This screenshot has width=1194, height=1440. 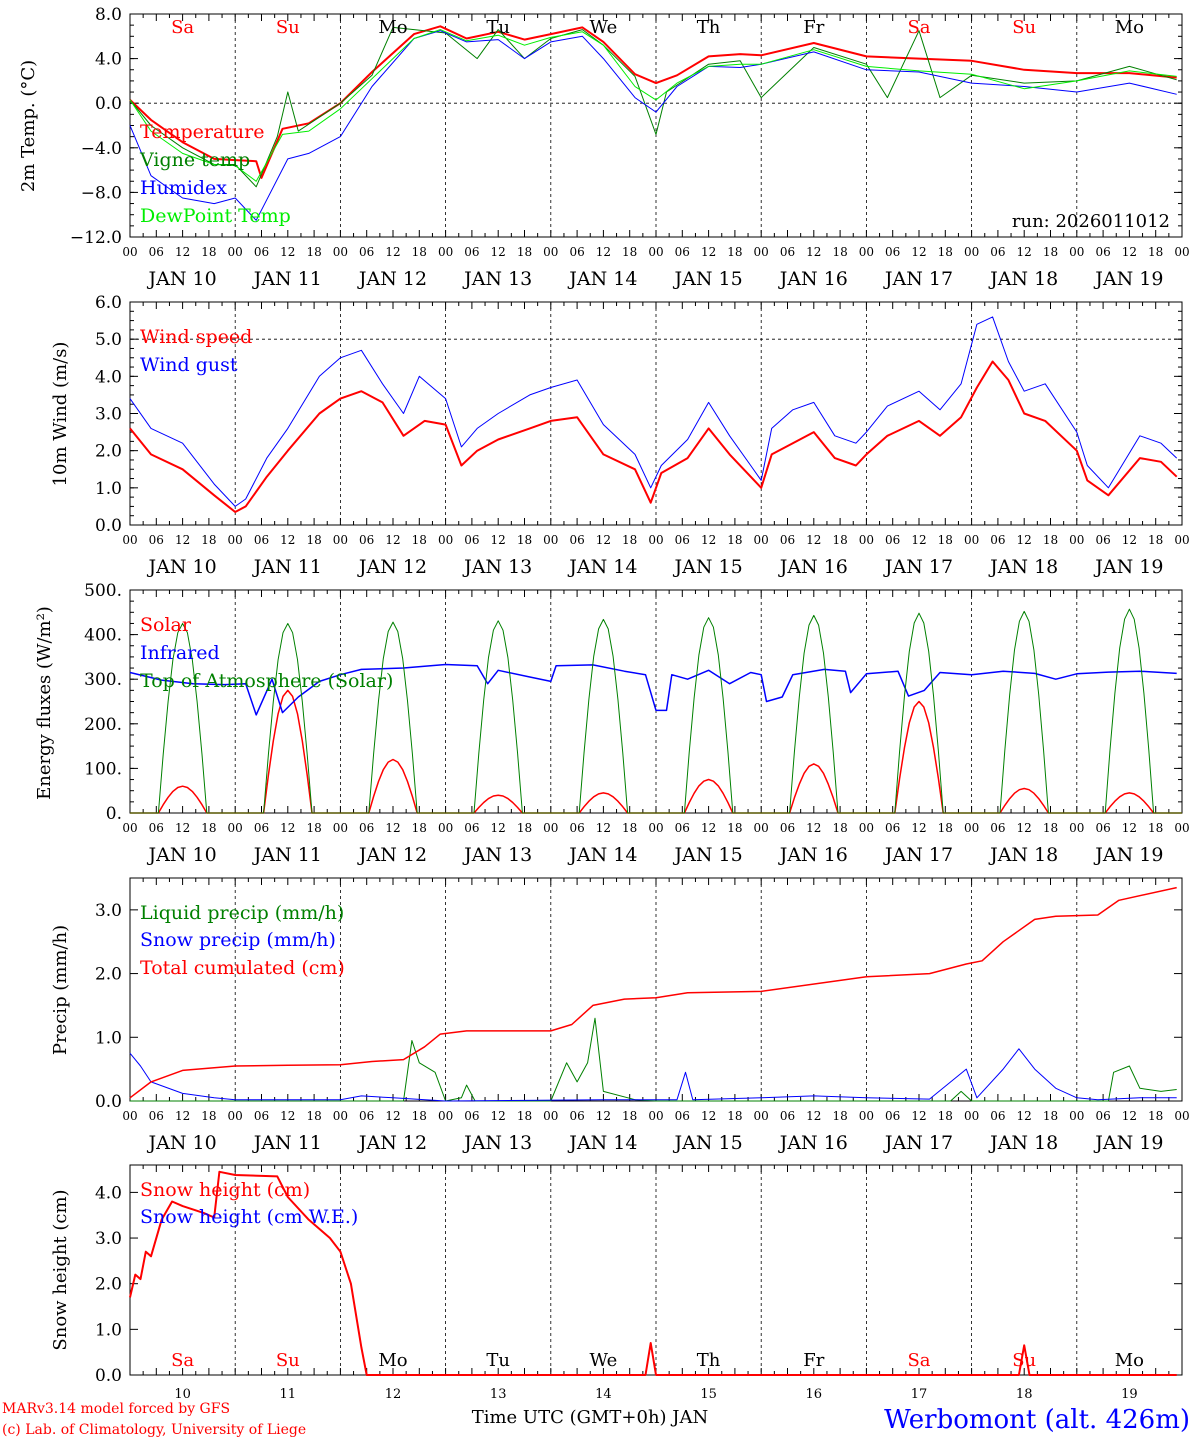 I want to click on legend-entry: Wind gust, so click(x=189, y=365).